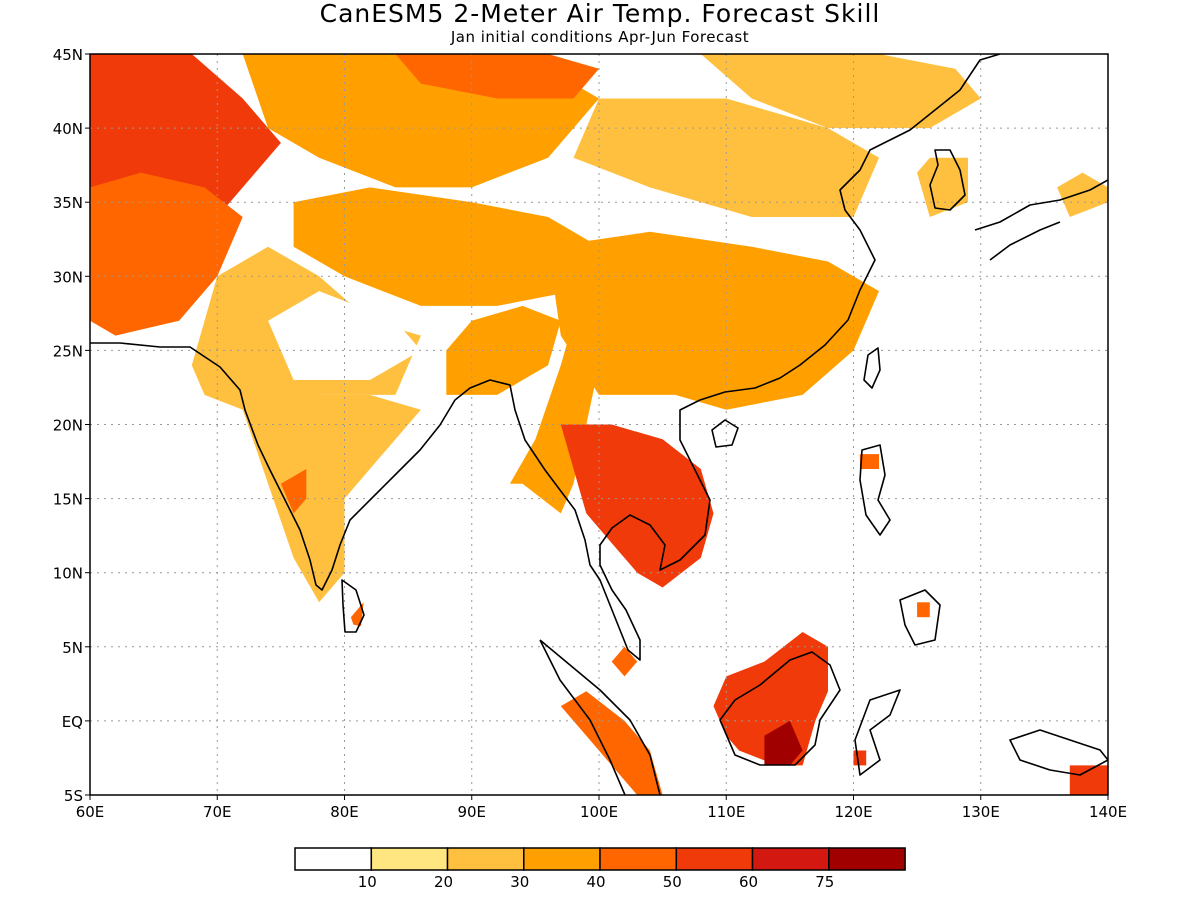  I want to click on region-iran-afghanistan, so click(166, 254).